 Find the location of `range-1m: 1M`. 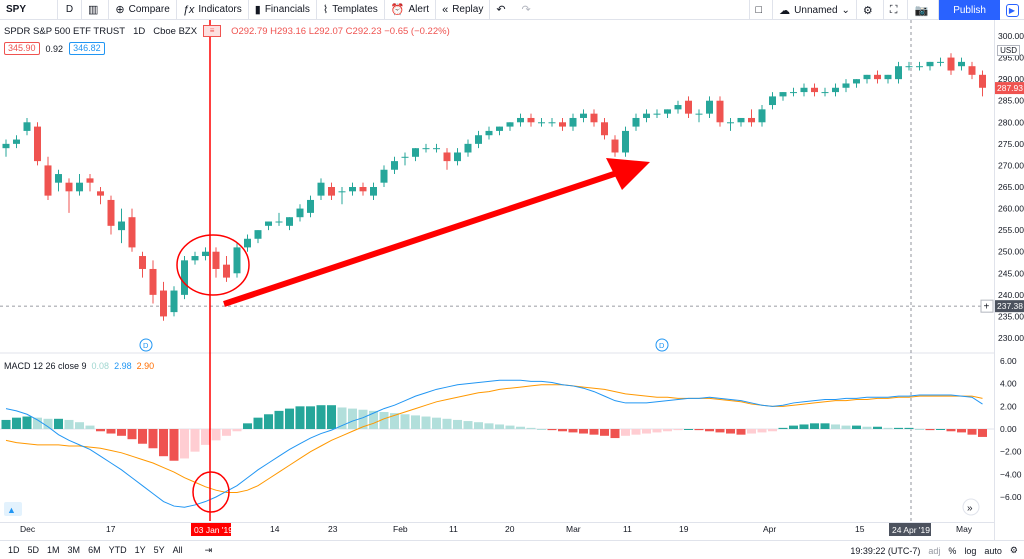

range-1m: 1M is located at coordinates (53, 550).